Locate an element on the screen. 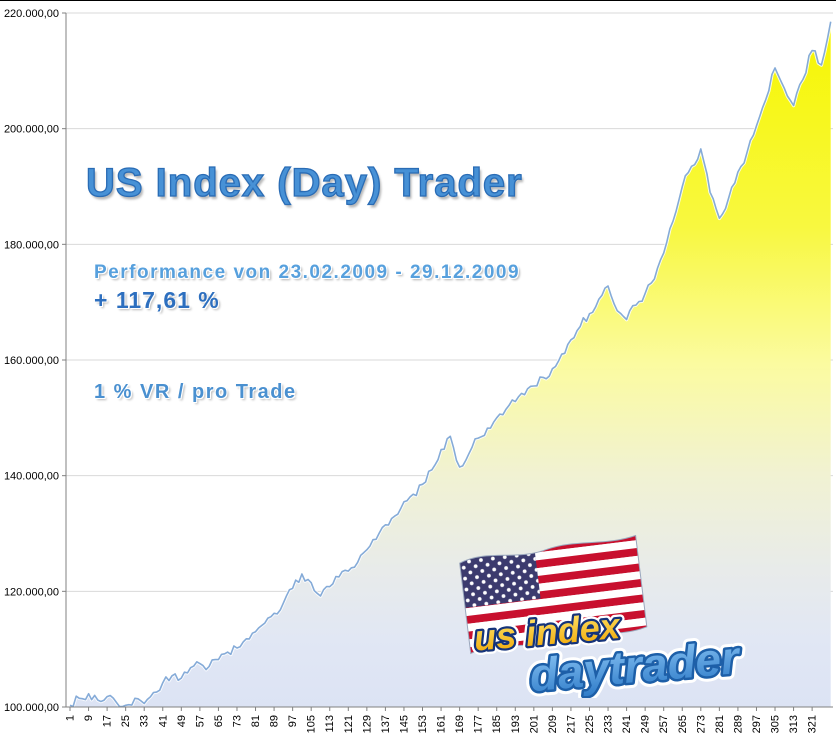 Image resolution: width=836 pixels, height=740 pixels. x-axis-label-group: 97 is located at coordinates (293, 721).